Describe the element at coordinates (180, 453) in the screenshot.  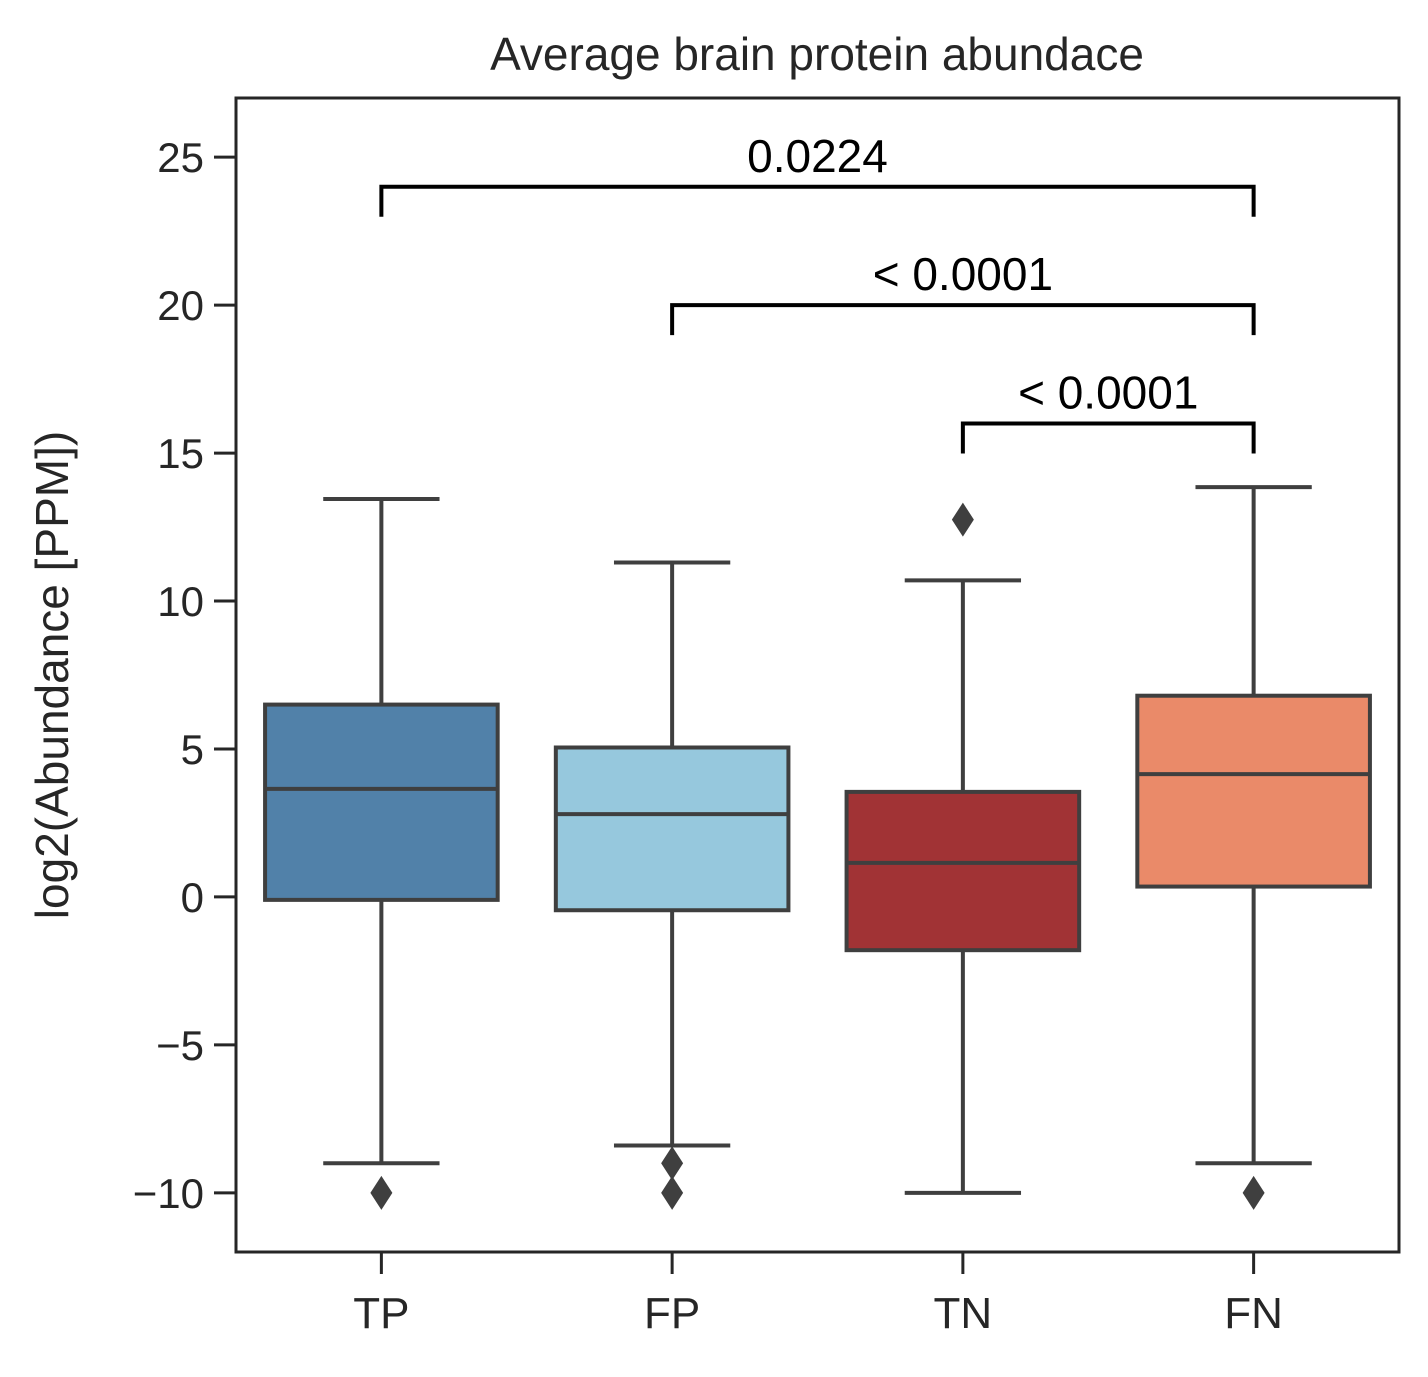
I see `y-tick-label: 15` at that location.